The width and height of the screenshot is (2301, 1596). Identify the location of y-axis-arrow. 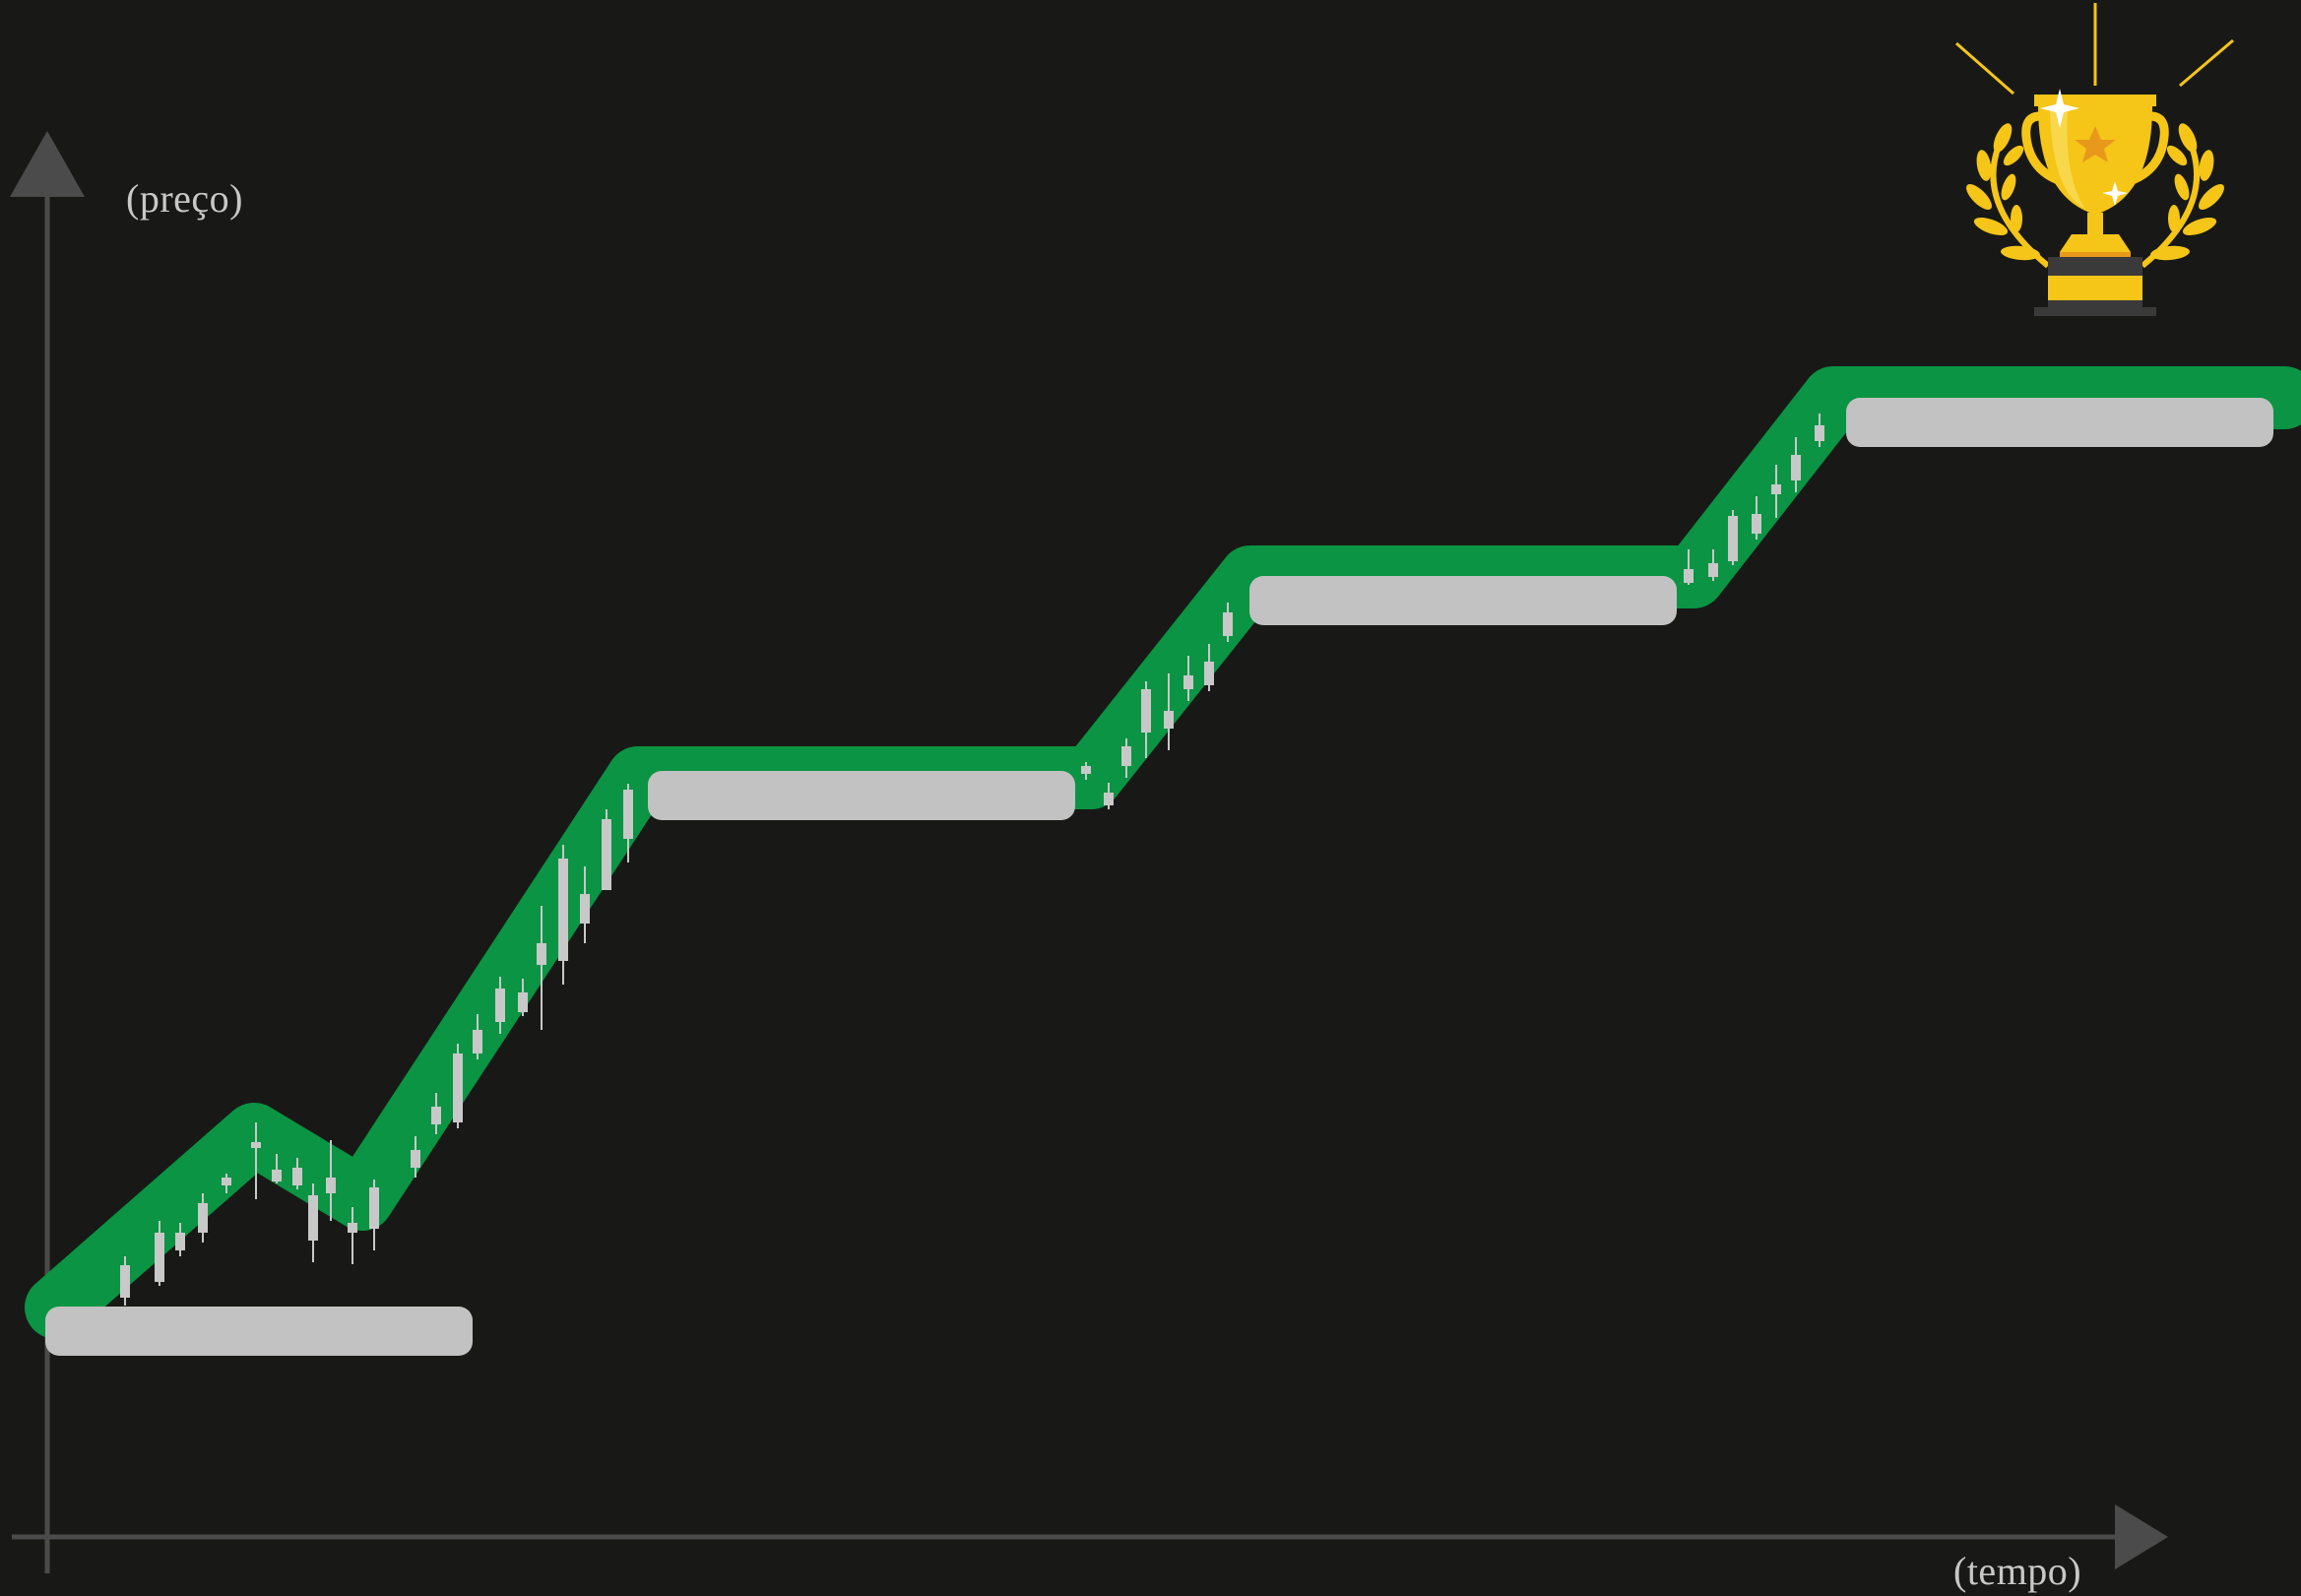
(47, 164).